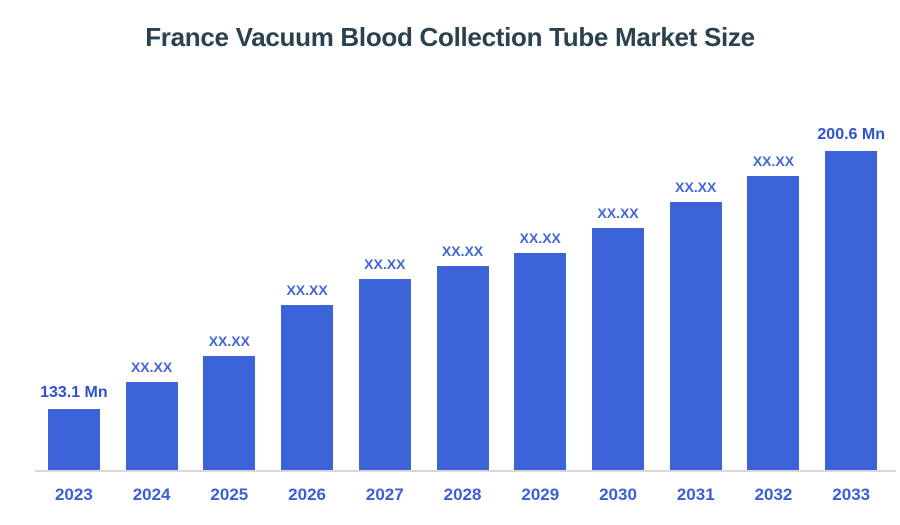 This screenshot has width=900, height=525. Describe the element at coordinates (773, 323) in the screenshot. I see `bar-2032` at that location.